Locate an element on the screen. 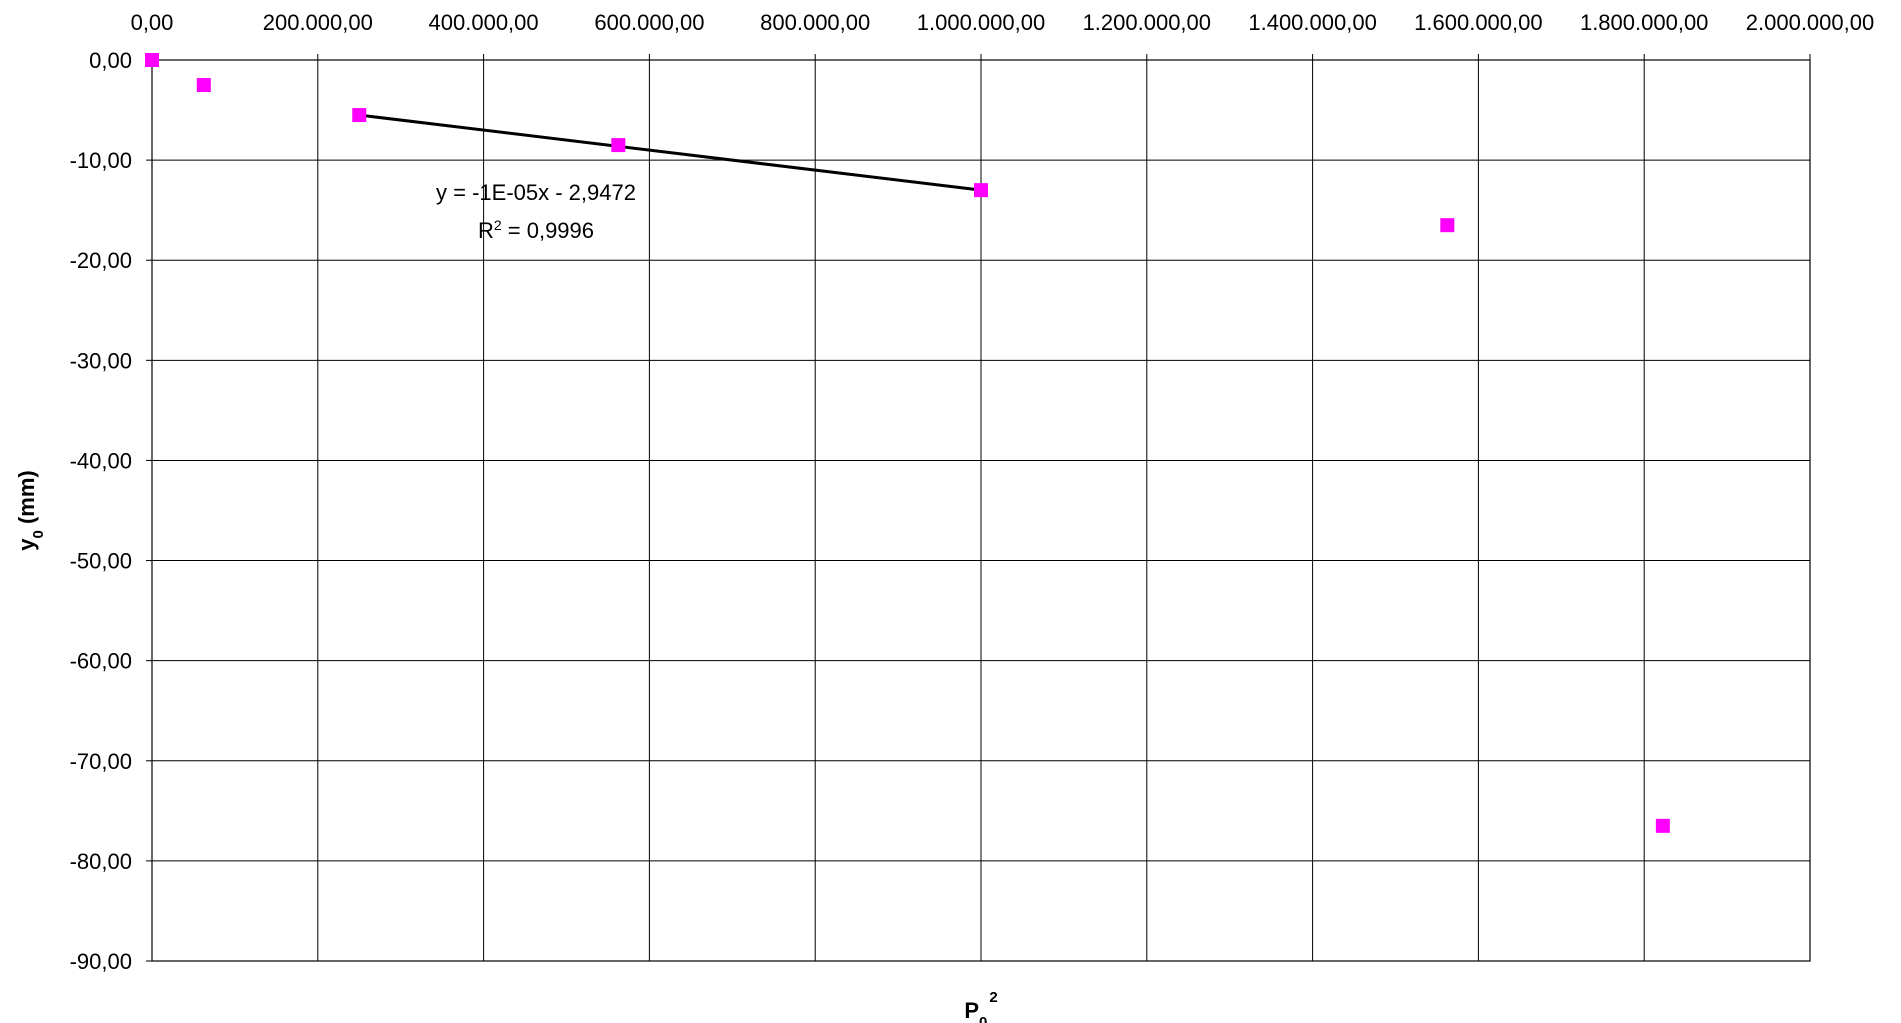 This screenshot has height=1023, width=1901. y-tick-label: -50,00 is located at coordinates (101, 561).